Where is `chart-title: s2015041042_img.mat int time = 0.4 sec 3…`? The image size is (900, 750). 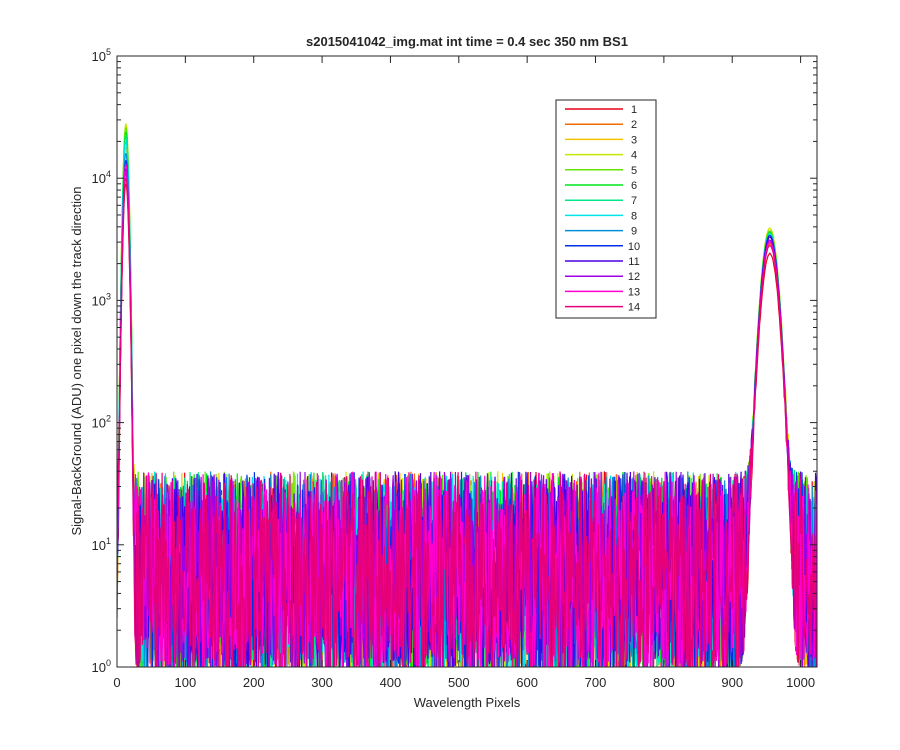
chart-title: s2015041042_img.mat int time = 0.4 sec 3… is located at coordinates (467, 41).